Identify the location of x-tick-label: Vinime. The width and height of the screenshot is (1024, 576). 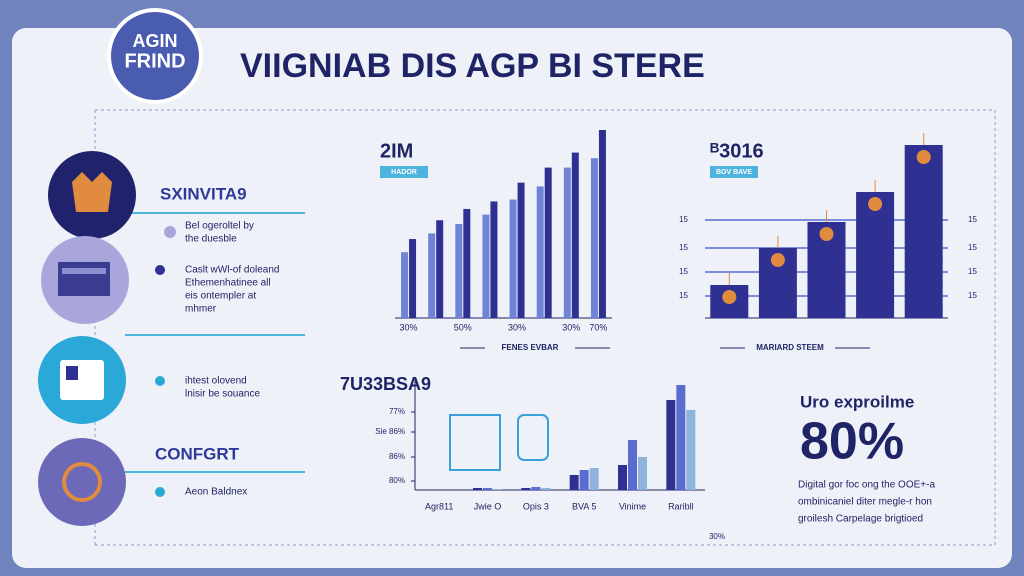
(632, 506).